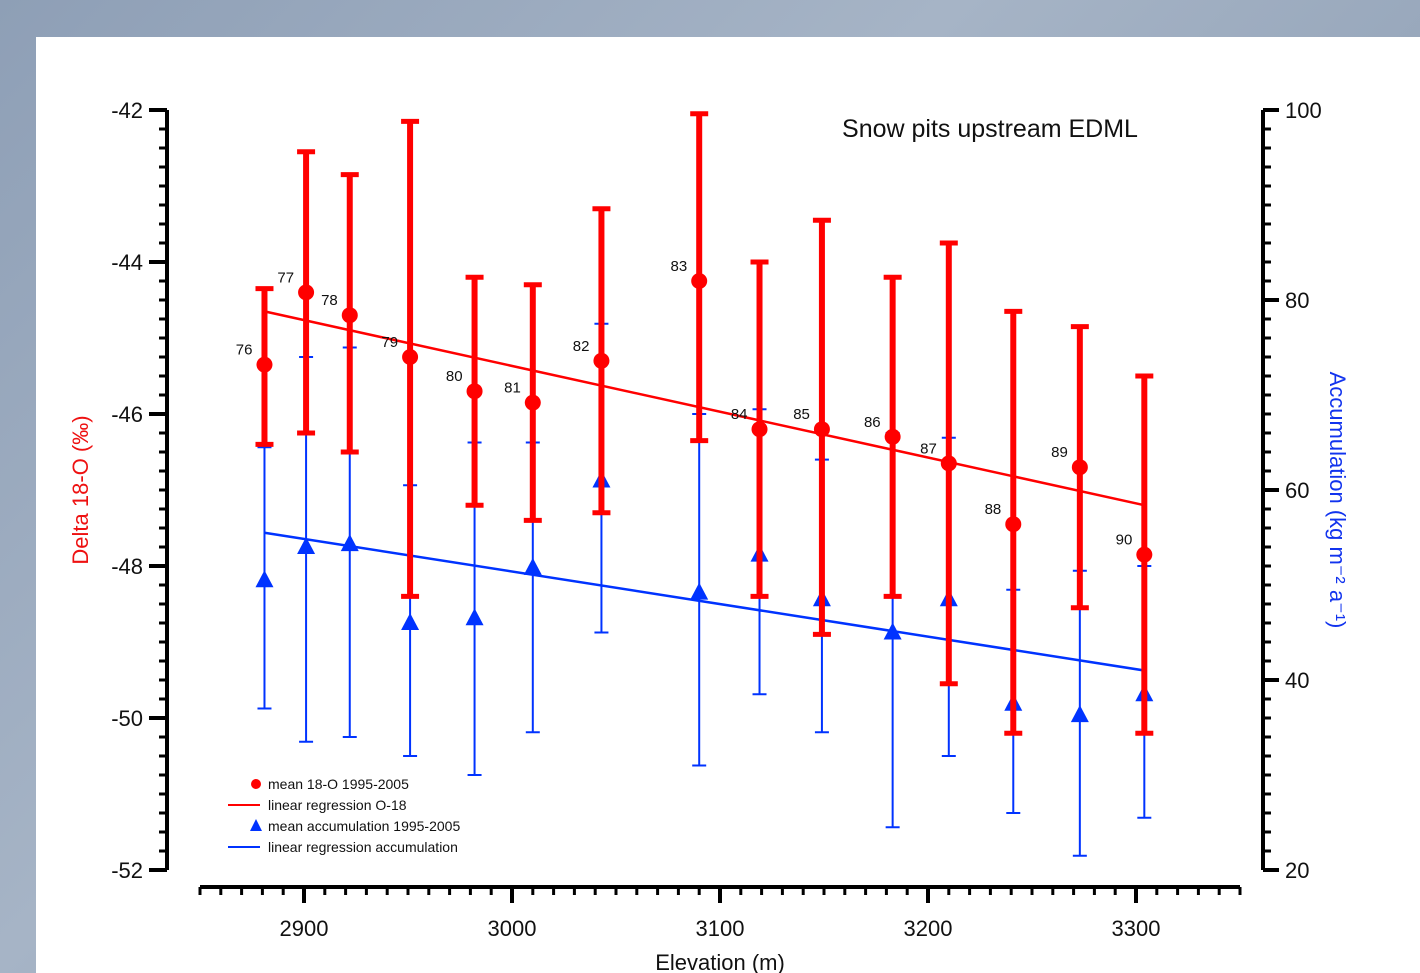 The height and width of the screenshot is (973, 1420). What do you see at coordinates (801, 414) in the screenshot?
I see `snow-pit-label: 85` at bounding box center [801, 414].